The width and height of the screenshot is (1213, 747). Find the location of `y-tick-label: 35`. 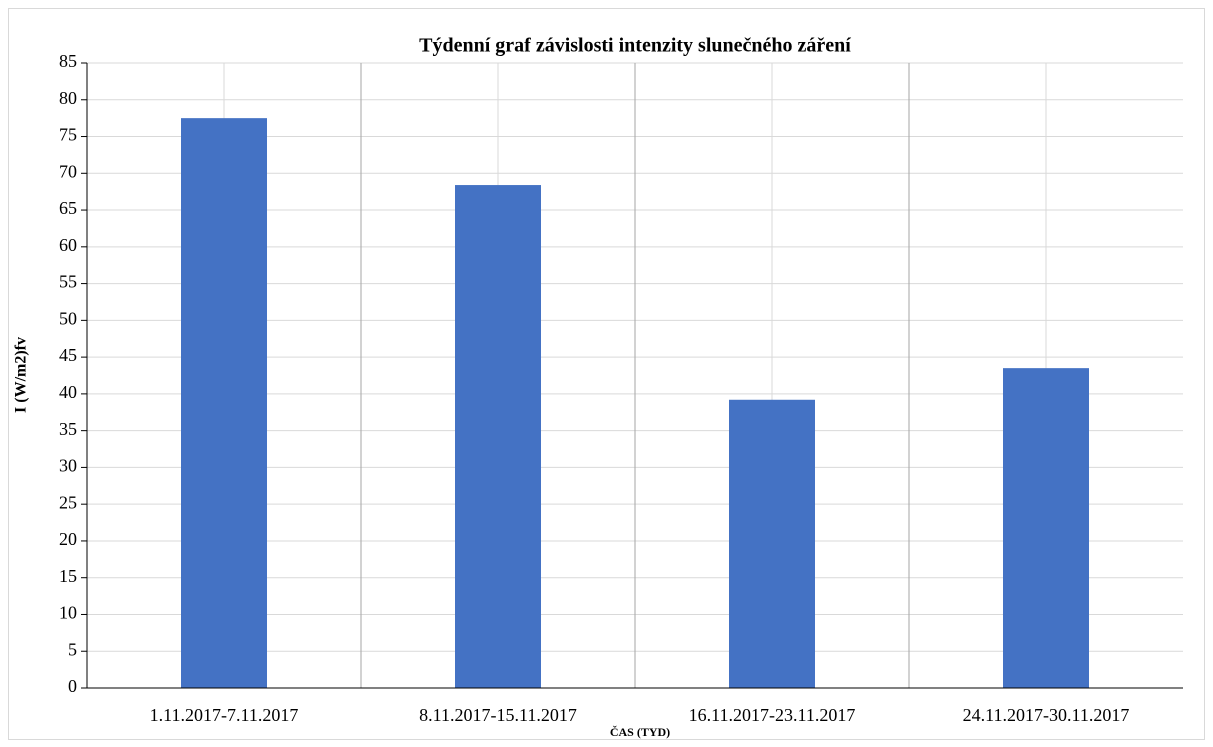

y-tick-label: 35 is located at coordinates (68, 429).